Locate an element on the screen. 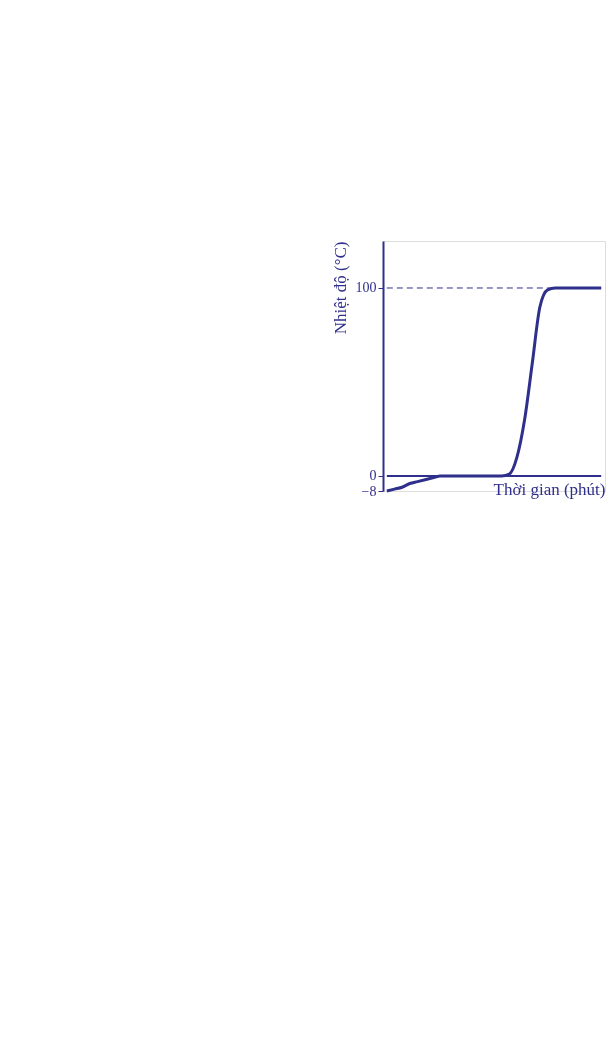  y-axis-title: Nhiệt độ (°C) is located at coordinates (340, 288).